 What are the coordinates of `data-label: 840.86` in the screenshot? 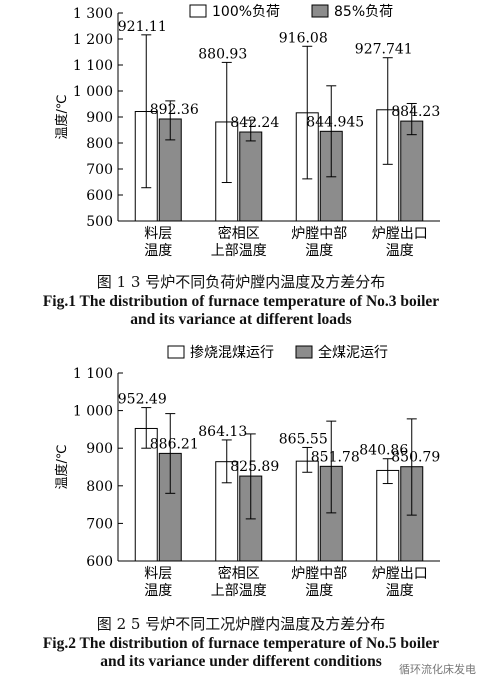 It's located at (383, 451).